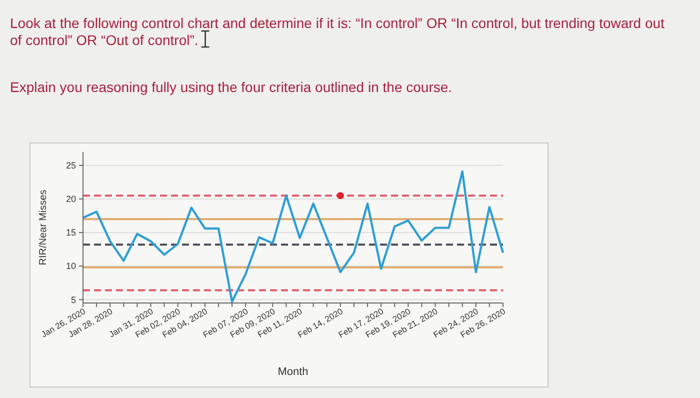  Describe the element at coordinates (71, 266) in the screenshot. I see `y-tick-label: 10` at that location.